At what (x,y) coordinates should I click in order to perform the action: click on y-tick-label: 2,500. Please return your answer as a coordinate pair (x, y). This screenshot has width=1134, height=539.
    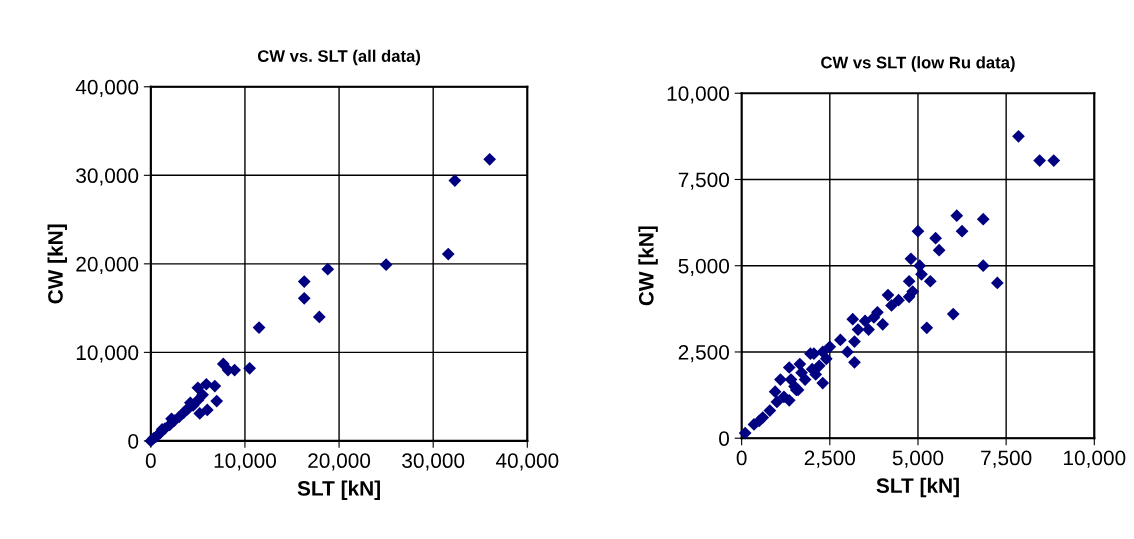
    Looking at the image, I should click on (704, 353).